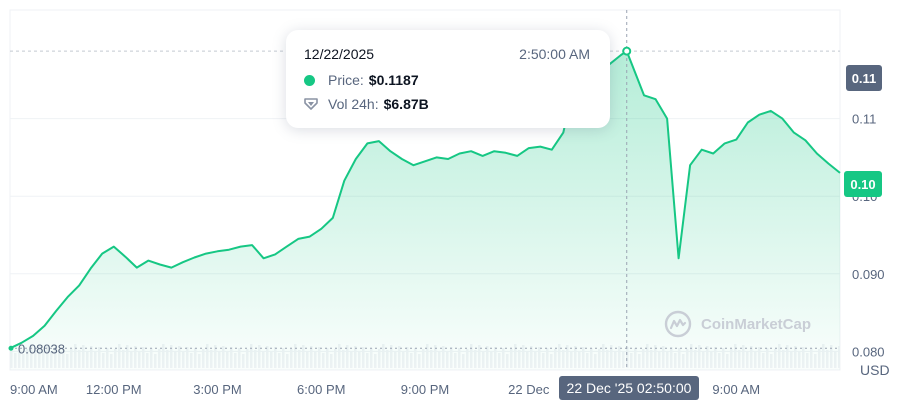  Describe the element at coordinates (309, 80) in the screenshot. I see `green-dot-icon` at that location.